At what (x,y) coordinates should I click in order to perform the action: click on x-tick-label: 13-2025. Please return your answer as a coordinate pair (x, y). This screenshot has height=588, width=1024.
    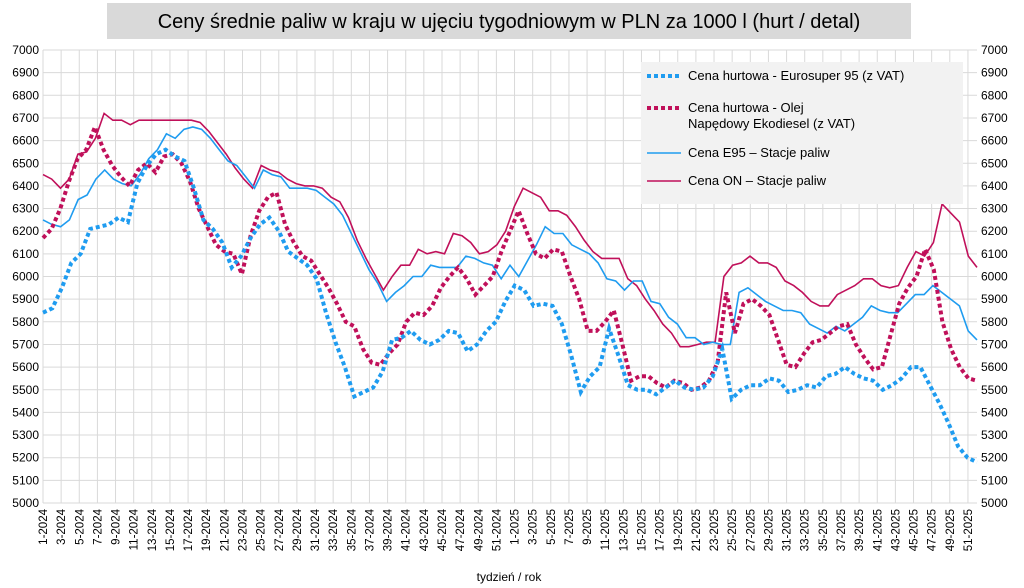
    Looking at the image, I should click on (624, 530).